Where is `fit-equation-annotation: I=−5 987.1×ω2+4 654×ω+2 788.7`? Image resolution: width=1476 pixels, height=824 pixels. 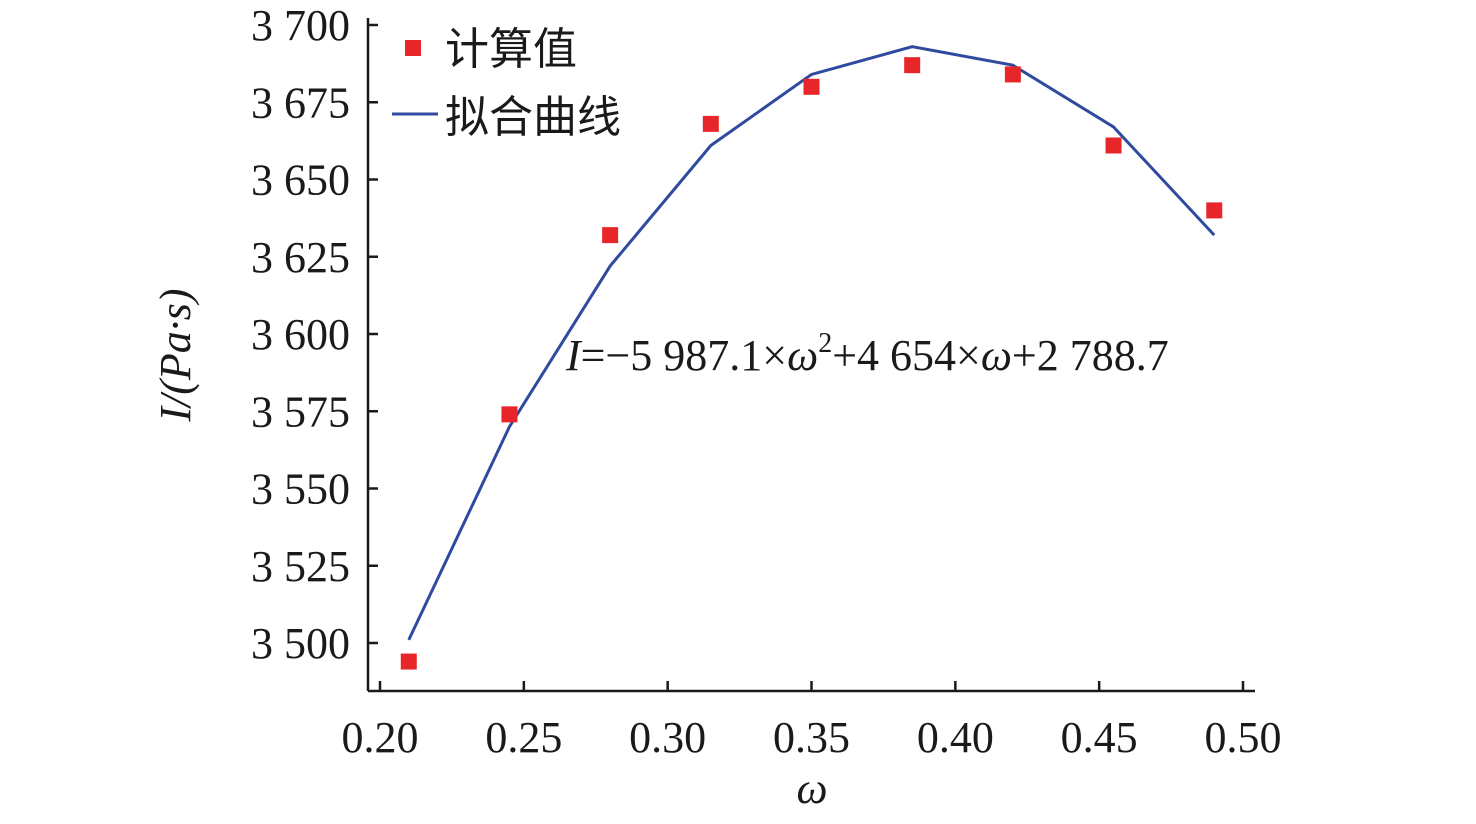
fit-equation-annotation: I=−5 987.1×ω2+4 654×ω+2 788.7 is located at coordinates (867, 354).